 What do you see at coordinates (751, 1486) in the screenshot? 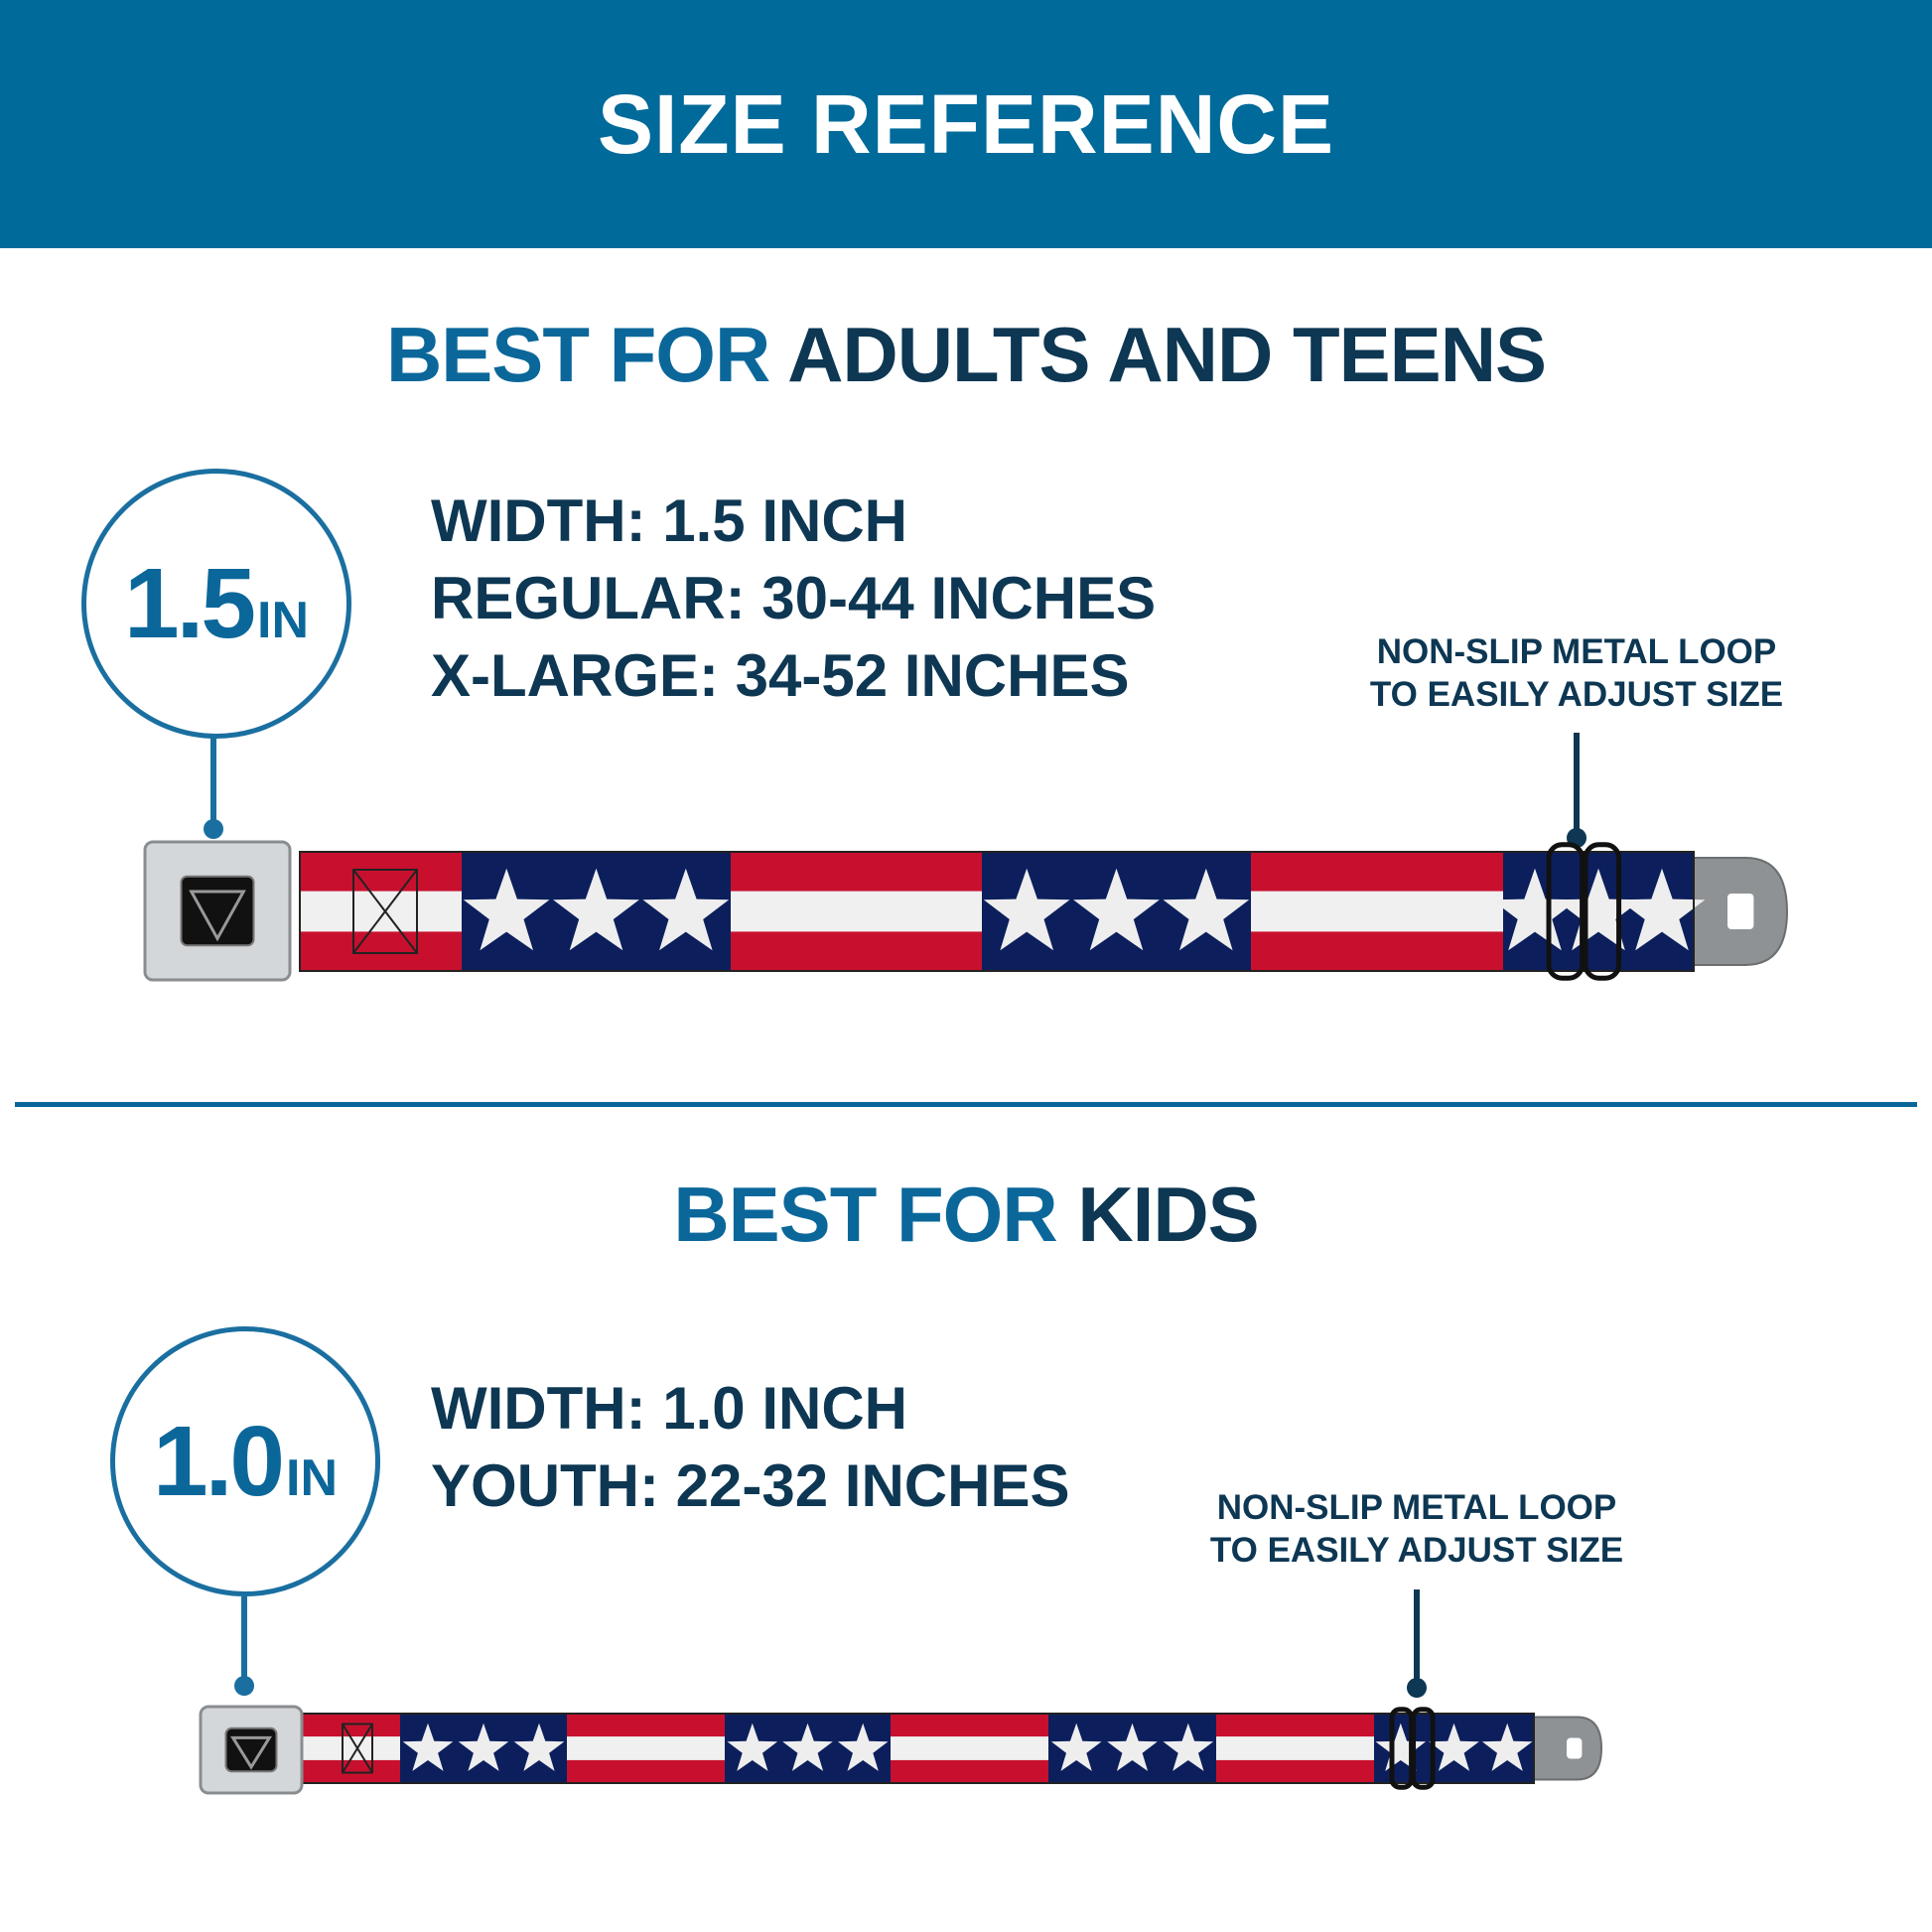
I see `spec-youth: YOUTH: 22-32 INCHES` at bounding box center [751, 1486].